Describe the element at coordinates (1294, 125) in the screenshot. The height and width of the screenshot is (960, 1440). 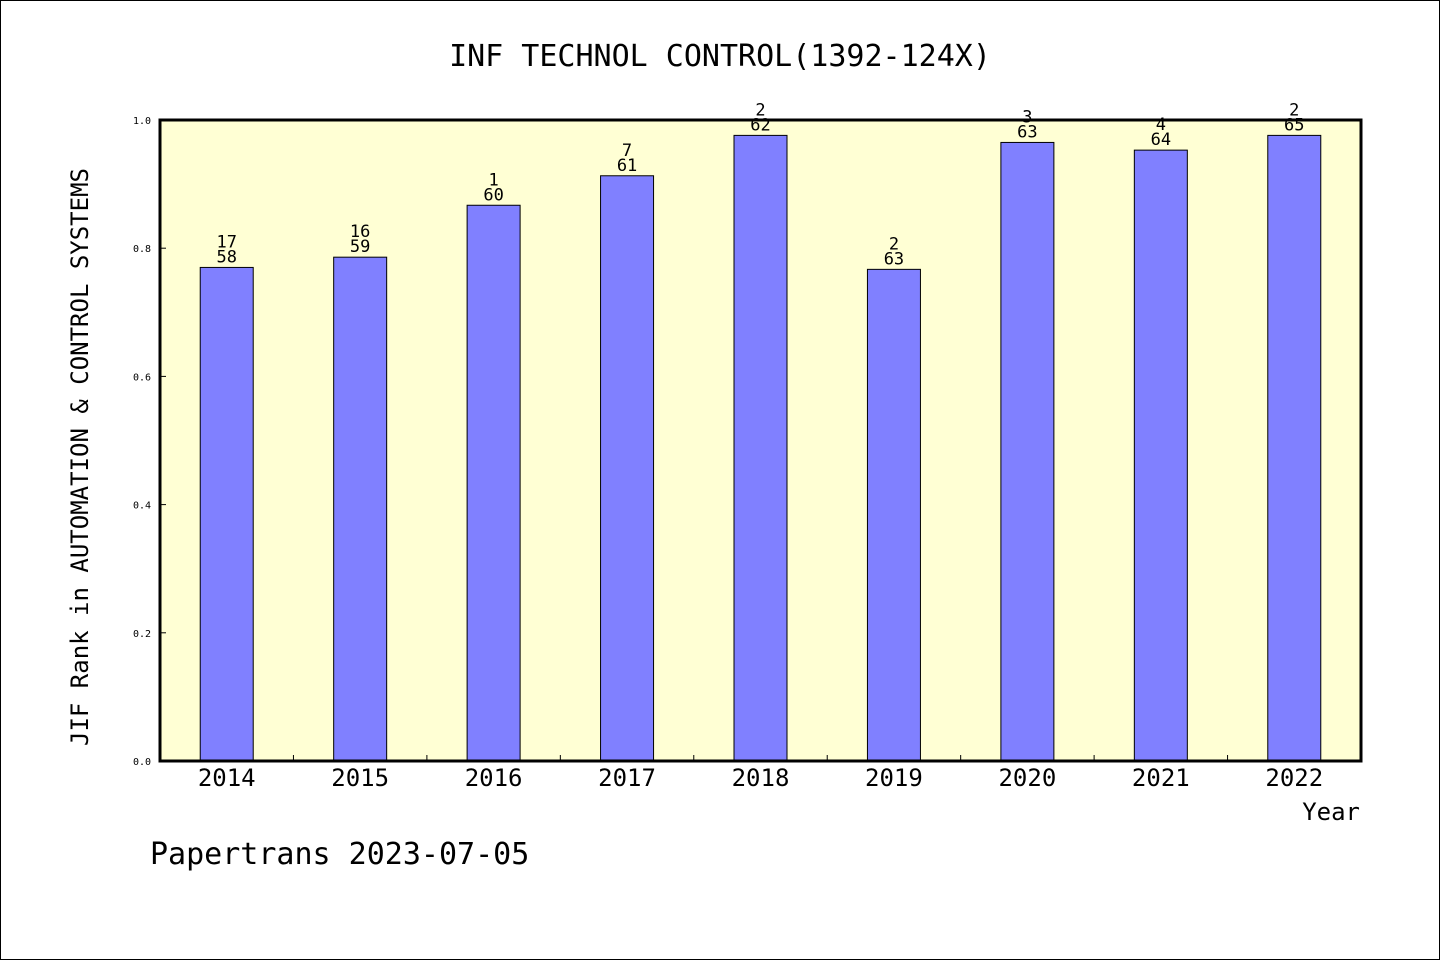
I see `bar-total-label: 65` at that location.